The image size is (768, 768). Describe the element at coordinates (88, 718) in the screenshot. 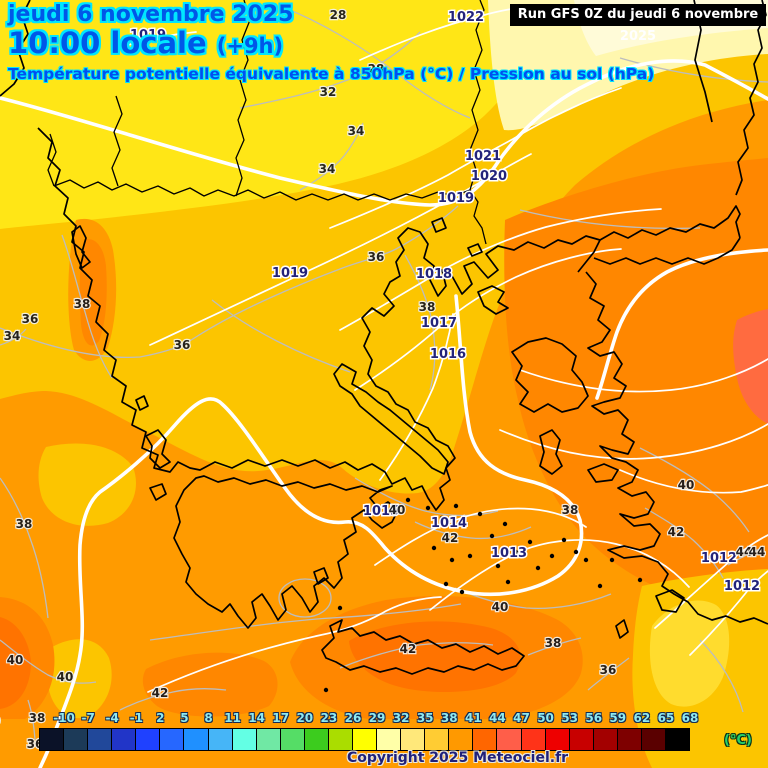

I see `colorbar-scale-value: -7` at that location.